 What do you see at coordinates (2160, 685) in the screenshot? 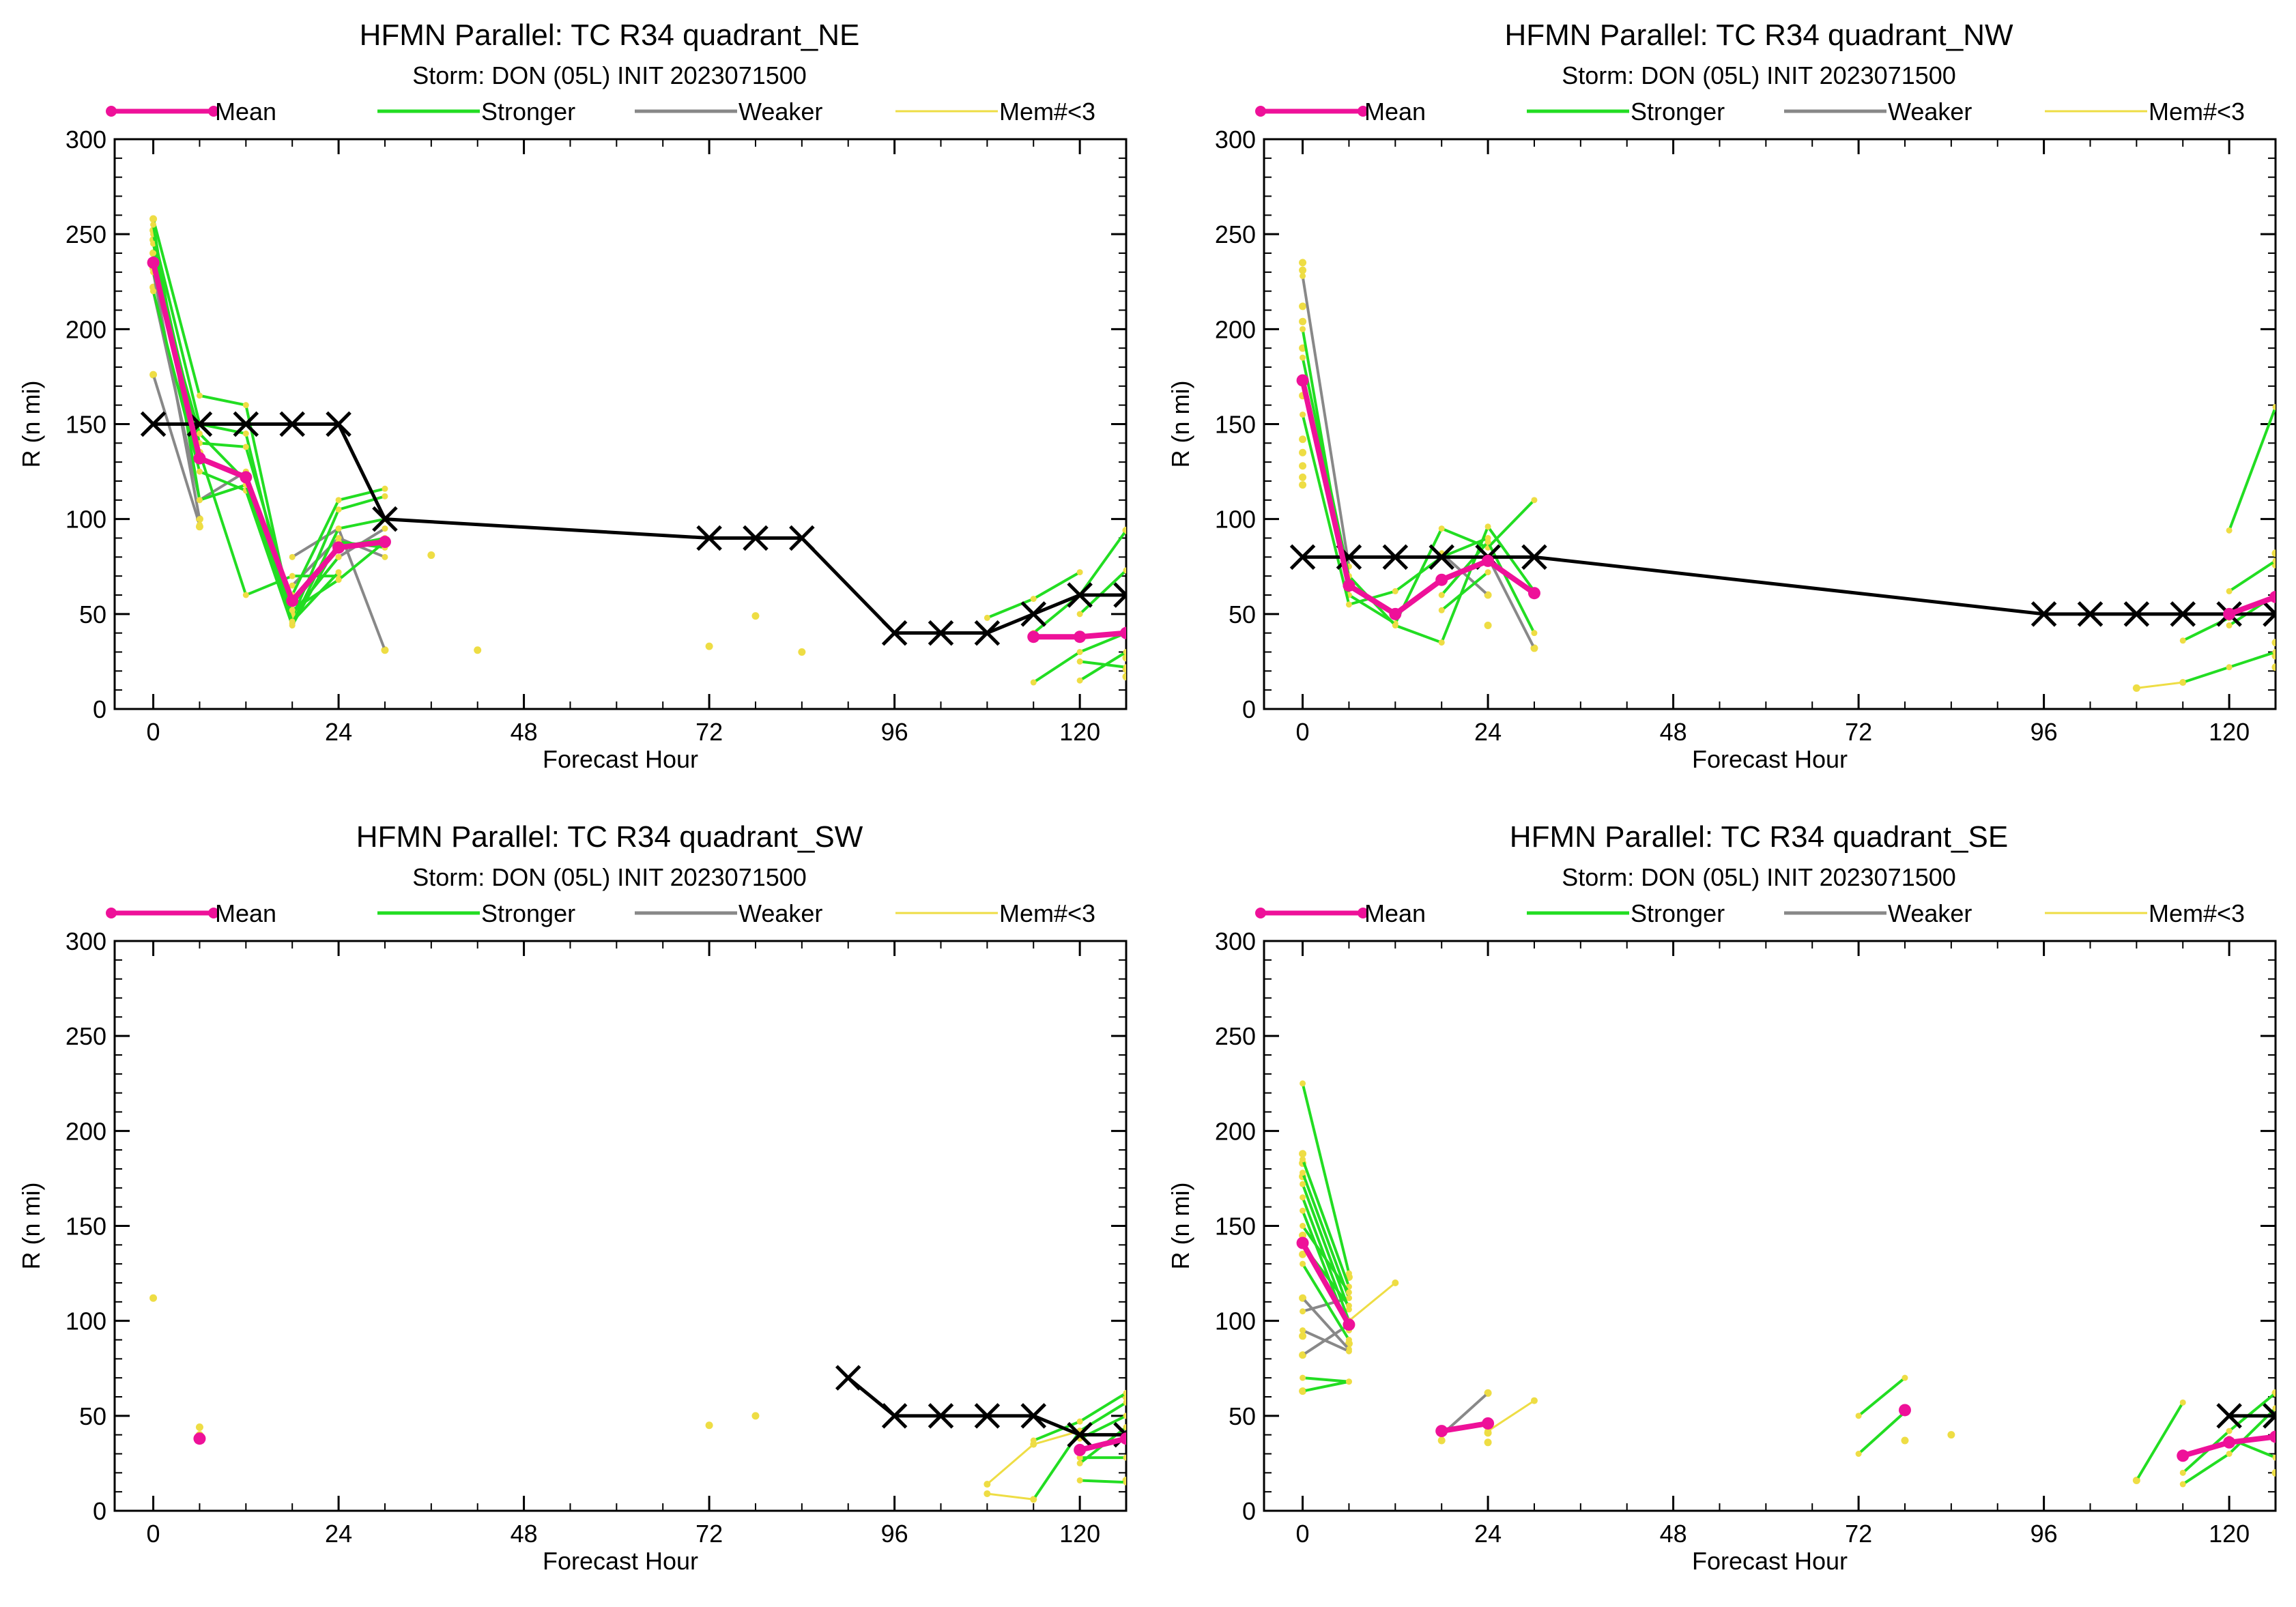
I see `mem-lt3-line` at bounding box center [2160, 685].